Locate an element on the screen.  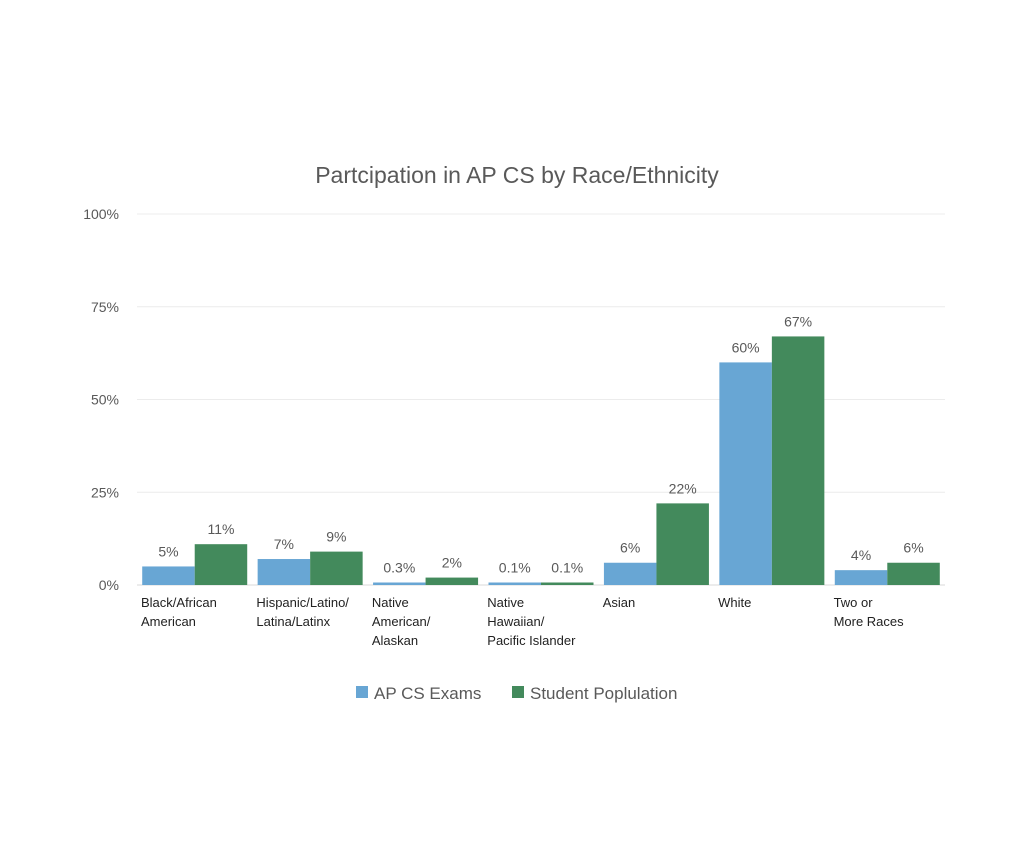
legend: AP CS Exams Student Poplulation is located at coordinates (516, 693).